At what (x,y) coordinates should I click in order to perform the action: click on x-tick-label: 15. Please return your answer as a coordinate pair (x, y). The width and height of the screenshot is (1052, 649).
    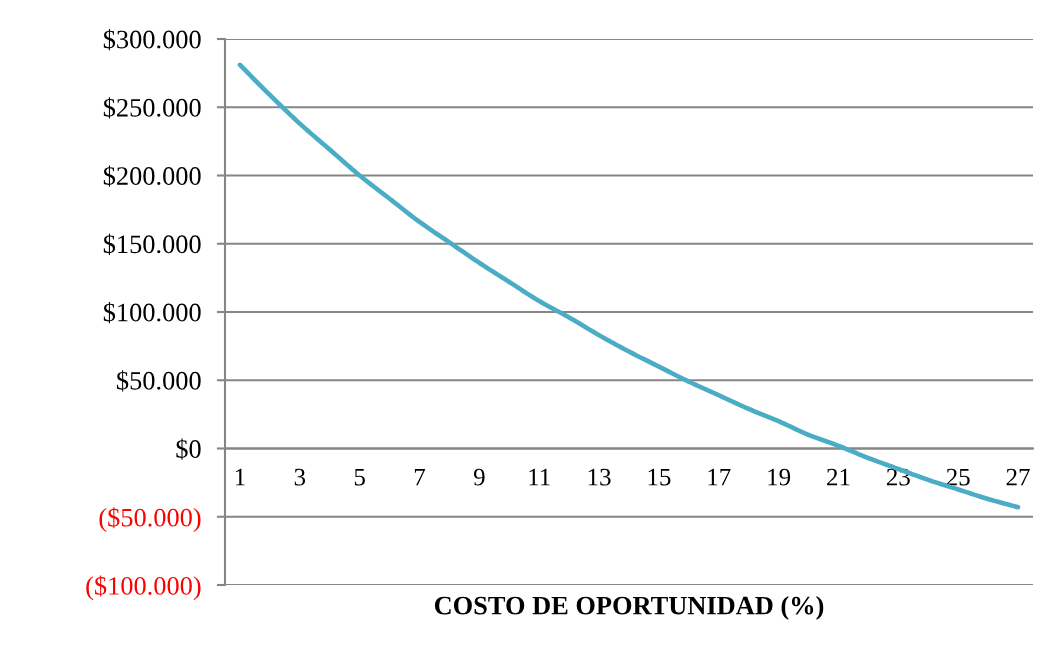
    Looking at the image, I should click on (659, 477).